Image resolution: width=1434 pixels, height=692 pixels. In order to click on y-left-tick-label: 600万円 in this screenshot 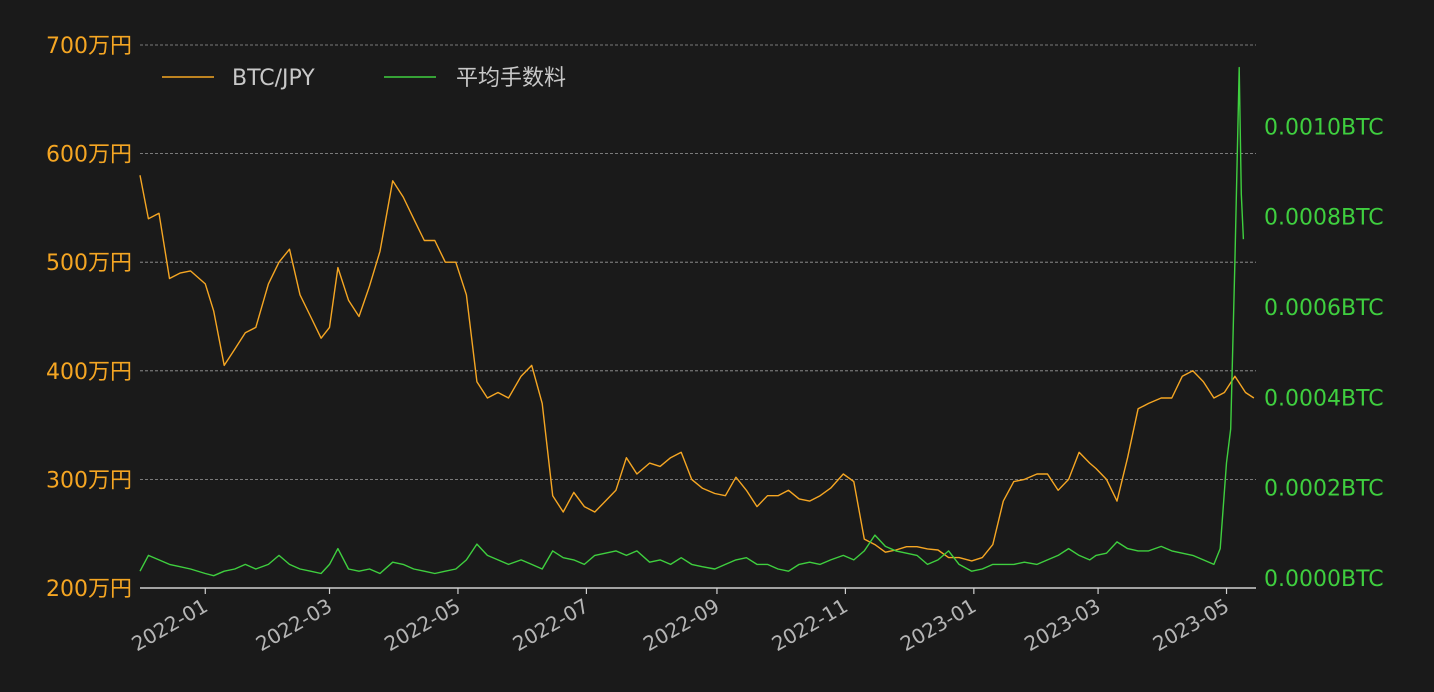, I will do `click(89, 155)`.